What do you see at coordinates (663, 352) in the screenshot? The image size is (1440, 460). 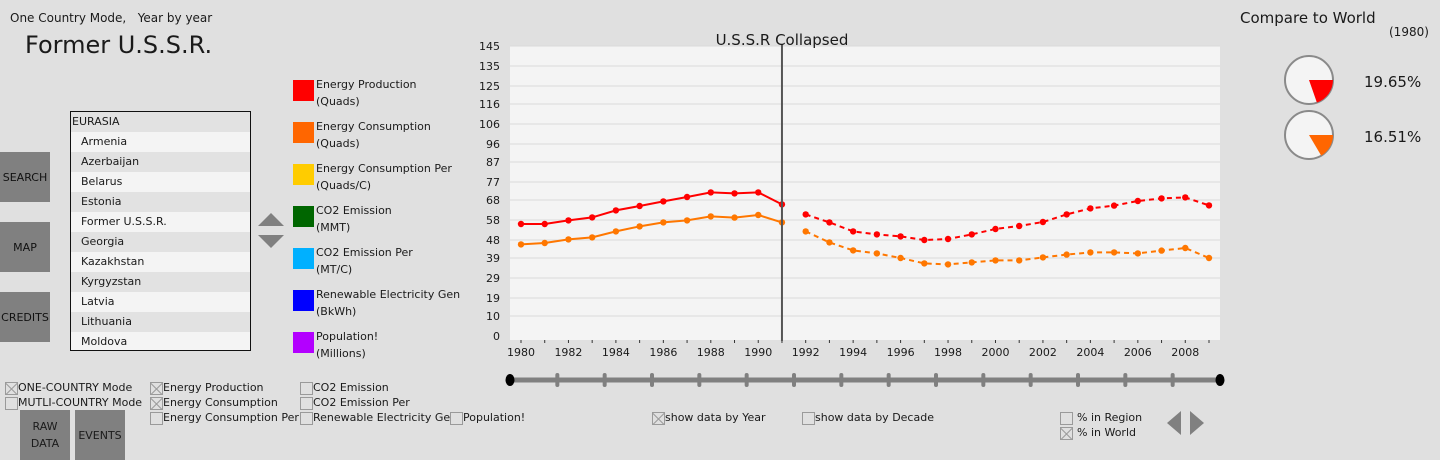 I see `x-tick-label: 1986` at bounding box center [663, 352].